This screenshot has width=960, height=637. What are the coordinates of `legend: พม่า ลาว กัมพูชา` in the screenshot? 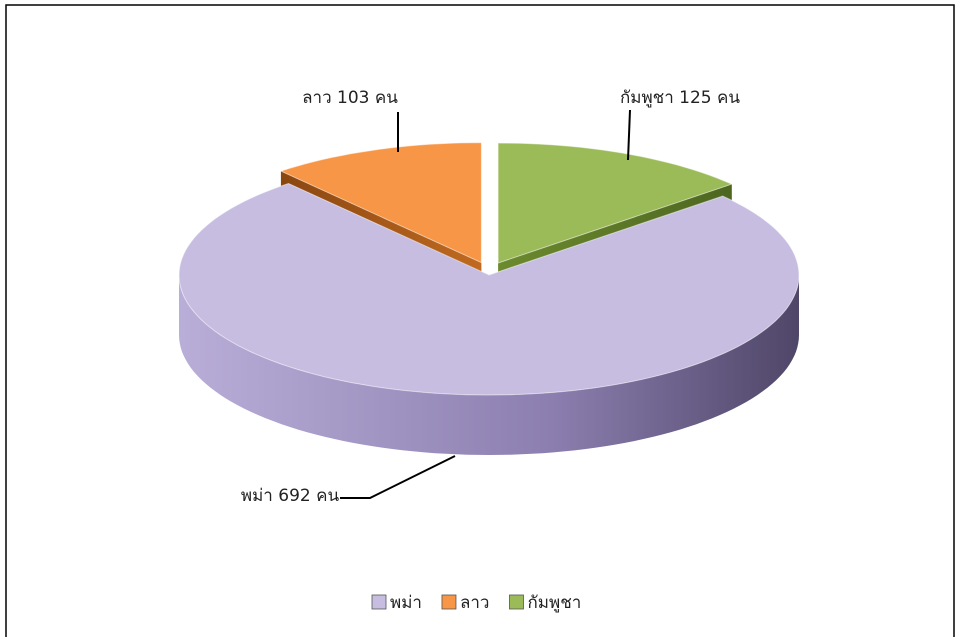 It's located at (476, 603).